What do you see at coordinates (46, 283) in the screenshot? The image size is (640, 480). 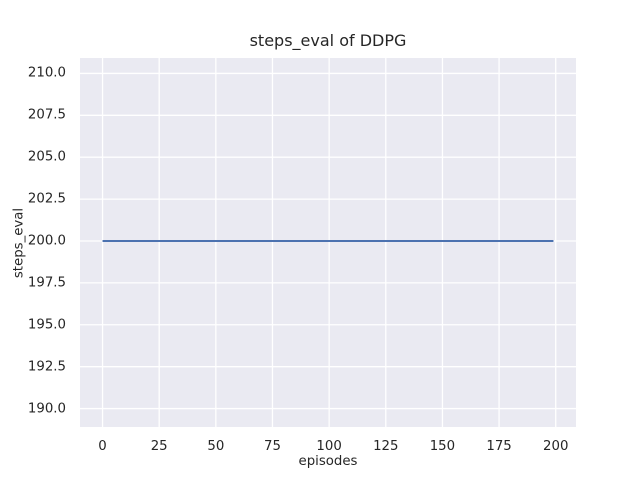 I see `y-tick-label: 197.5` at bounding box center [46, 283].